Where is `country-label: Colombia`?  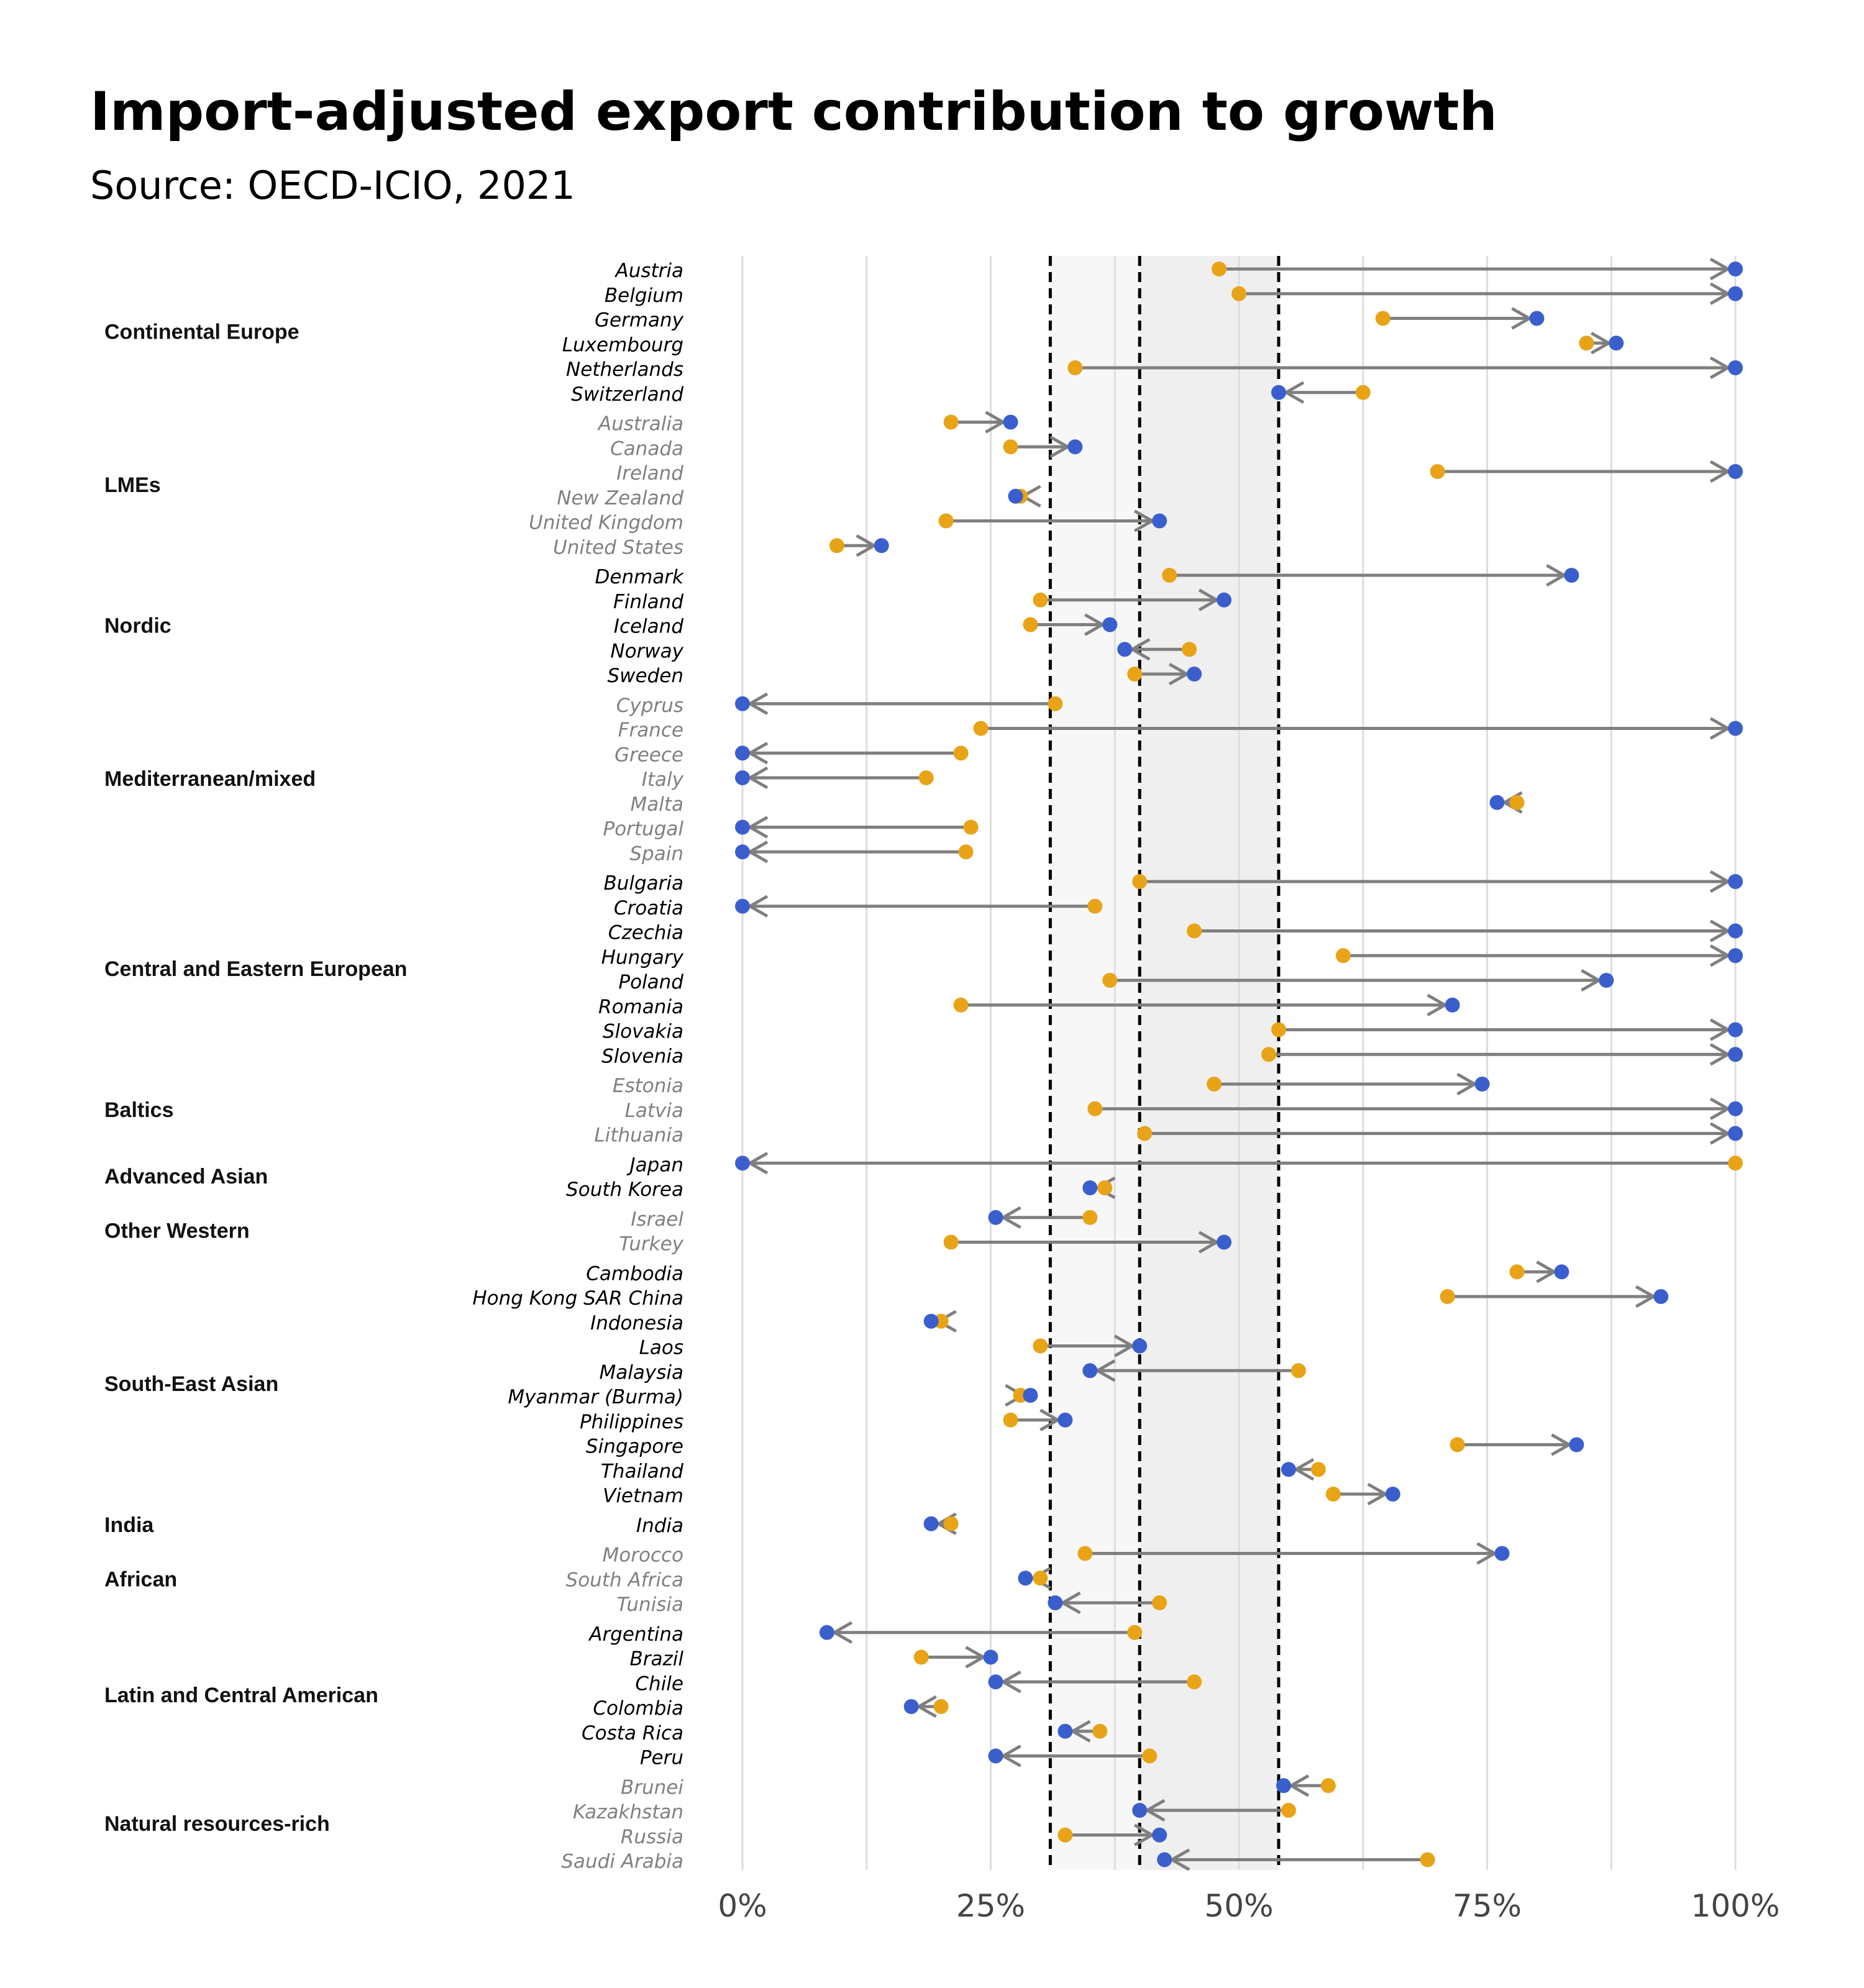
country-label: Colombia is located at coordinates (638, 1708).